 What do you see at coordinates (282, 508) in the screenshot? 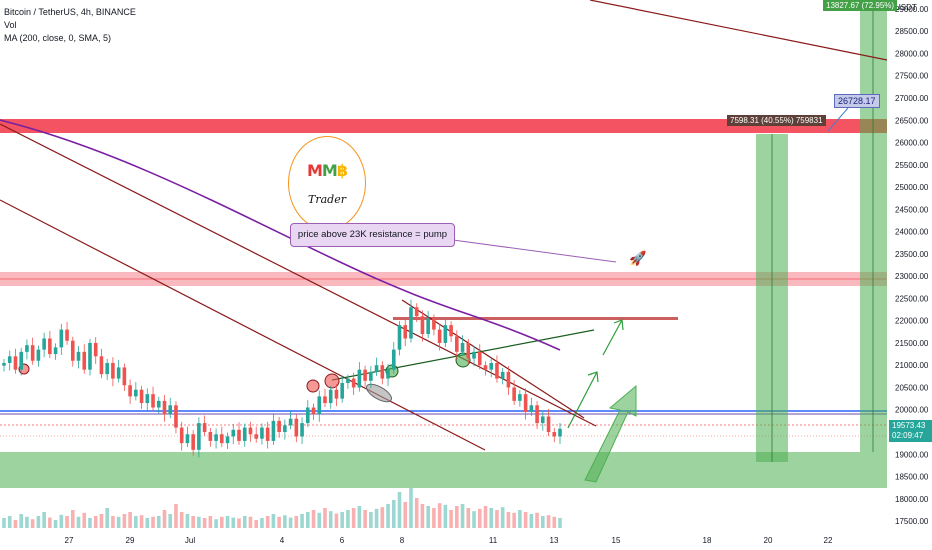
I see `volume-bars` at bounding box center [282, 508].